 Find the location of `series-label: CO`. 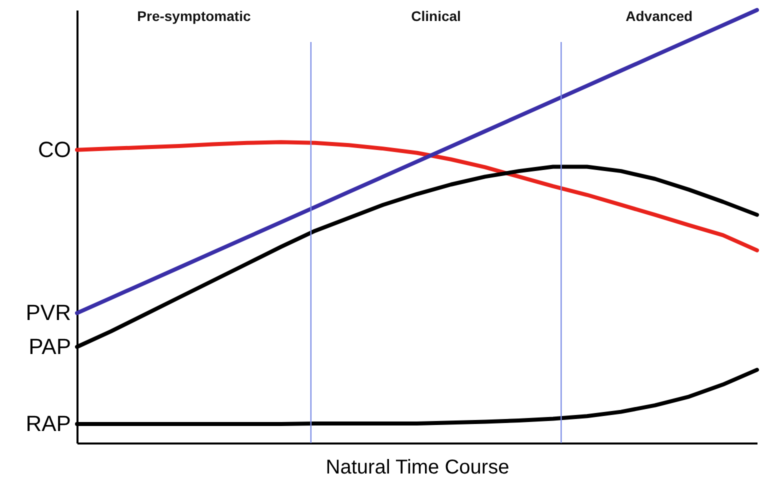

series-label: CO is located at coordinates (54, 149).